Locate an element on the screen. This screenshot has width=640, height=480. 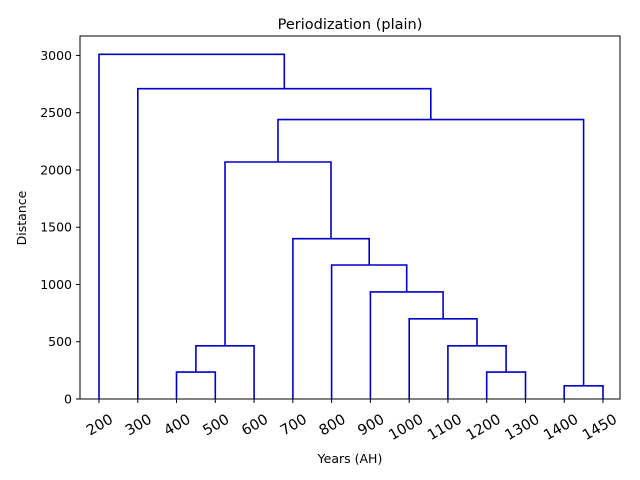
y-tick-label: 500 is located at coordinates (60, 341).